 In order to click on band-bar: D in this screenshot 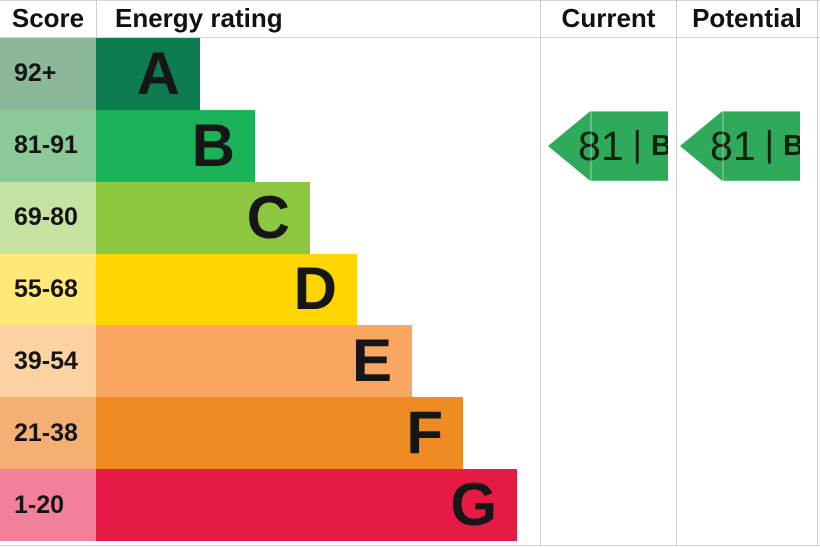, I will do `click(226, 289)`.